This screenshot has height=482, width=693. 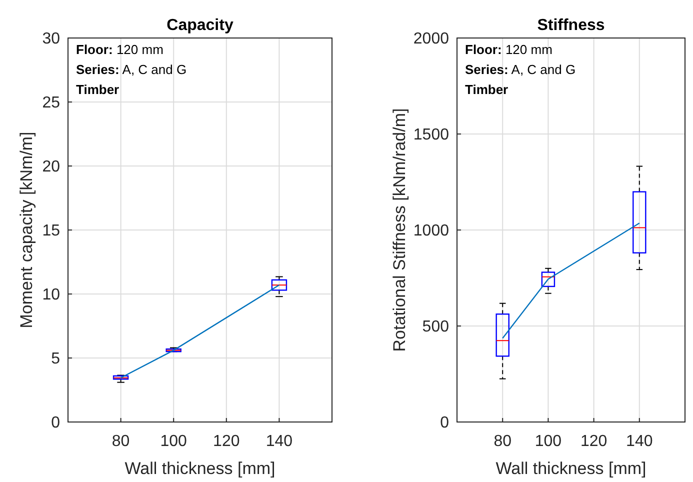 What do you see at coordinates (436, 327) in the screenshot?
I see `y-tick-label: 500` at bounding box center [436, 327].